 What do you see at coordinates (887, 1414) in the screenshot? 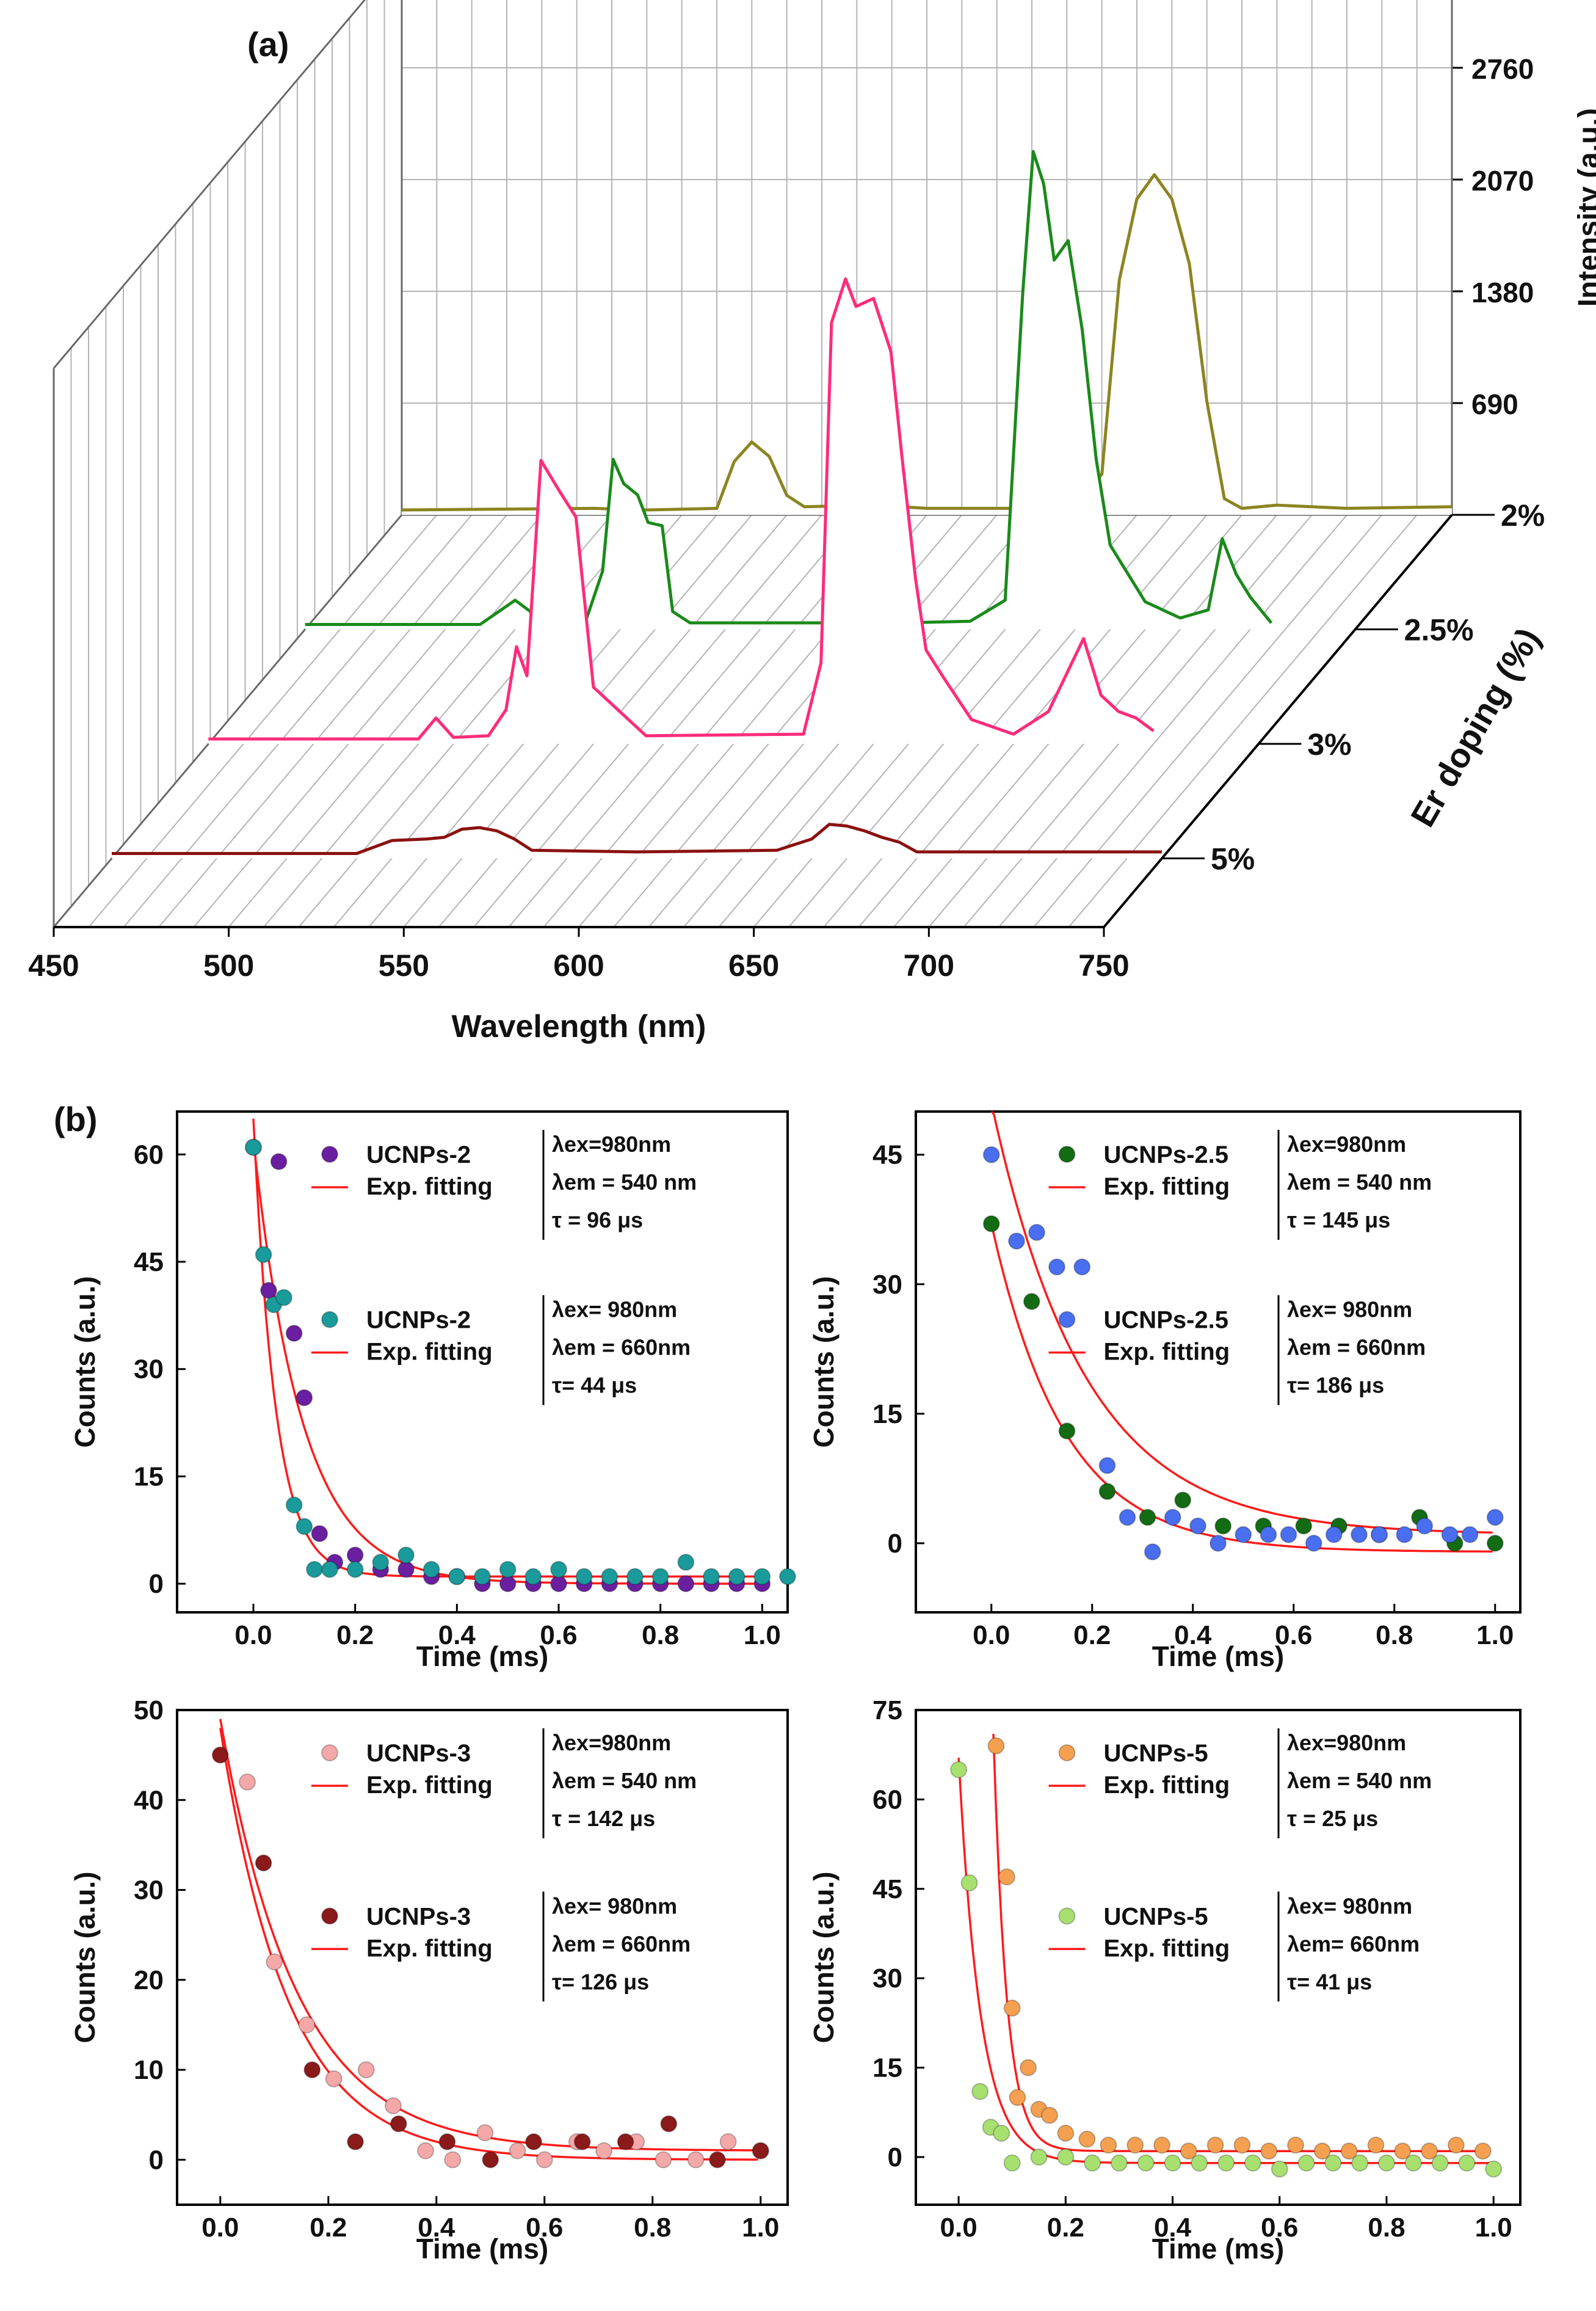
I see `y-tick-label: 15` at bounding box center [887, 1414].